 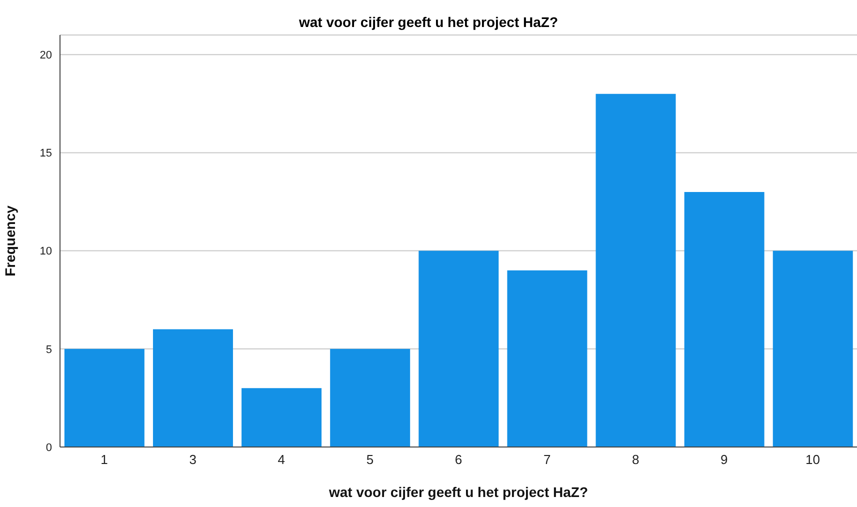 What do you see at coordinates (547, 460) in the screenshot?
I see `x-tick-label: 7` at bounding box center [547, 460].